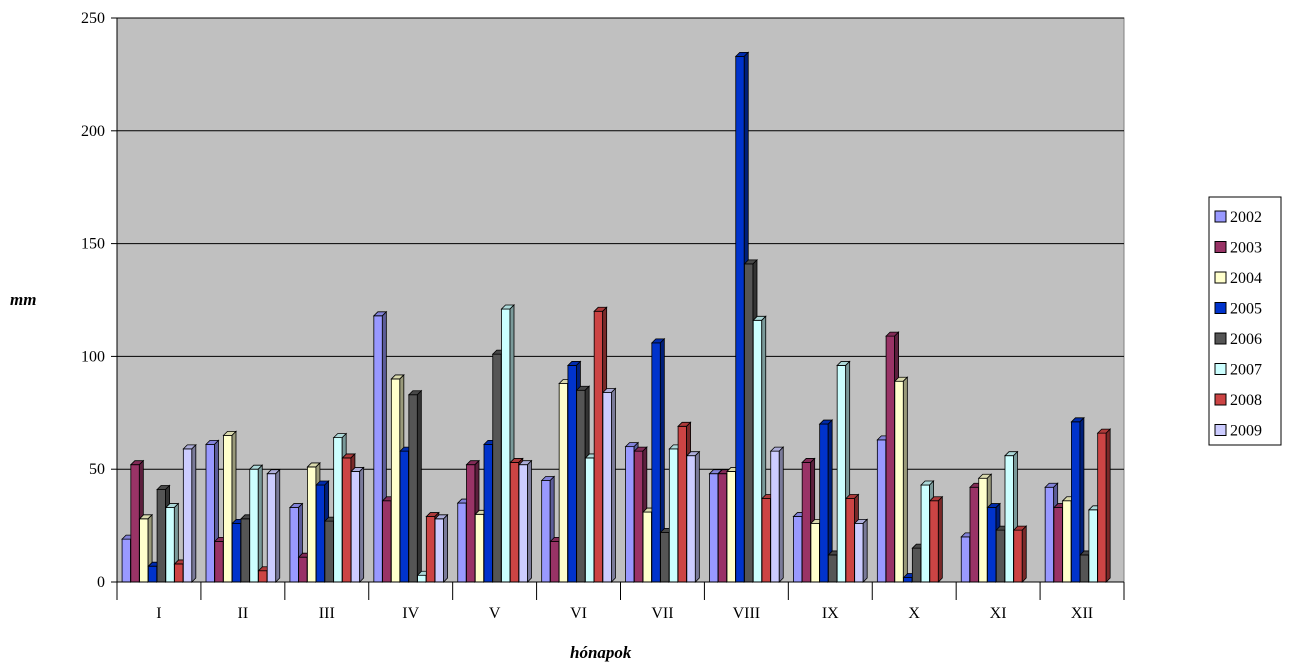 The width and height of the screenshot is (1294, 671). I want to click on x-tick-label: XII, so click(1082, 613).